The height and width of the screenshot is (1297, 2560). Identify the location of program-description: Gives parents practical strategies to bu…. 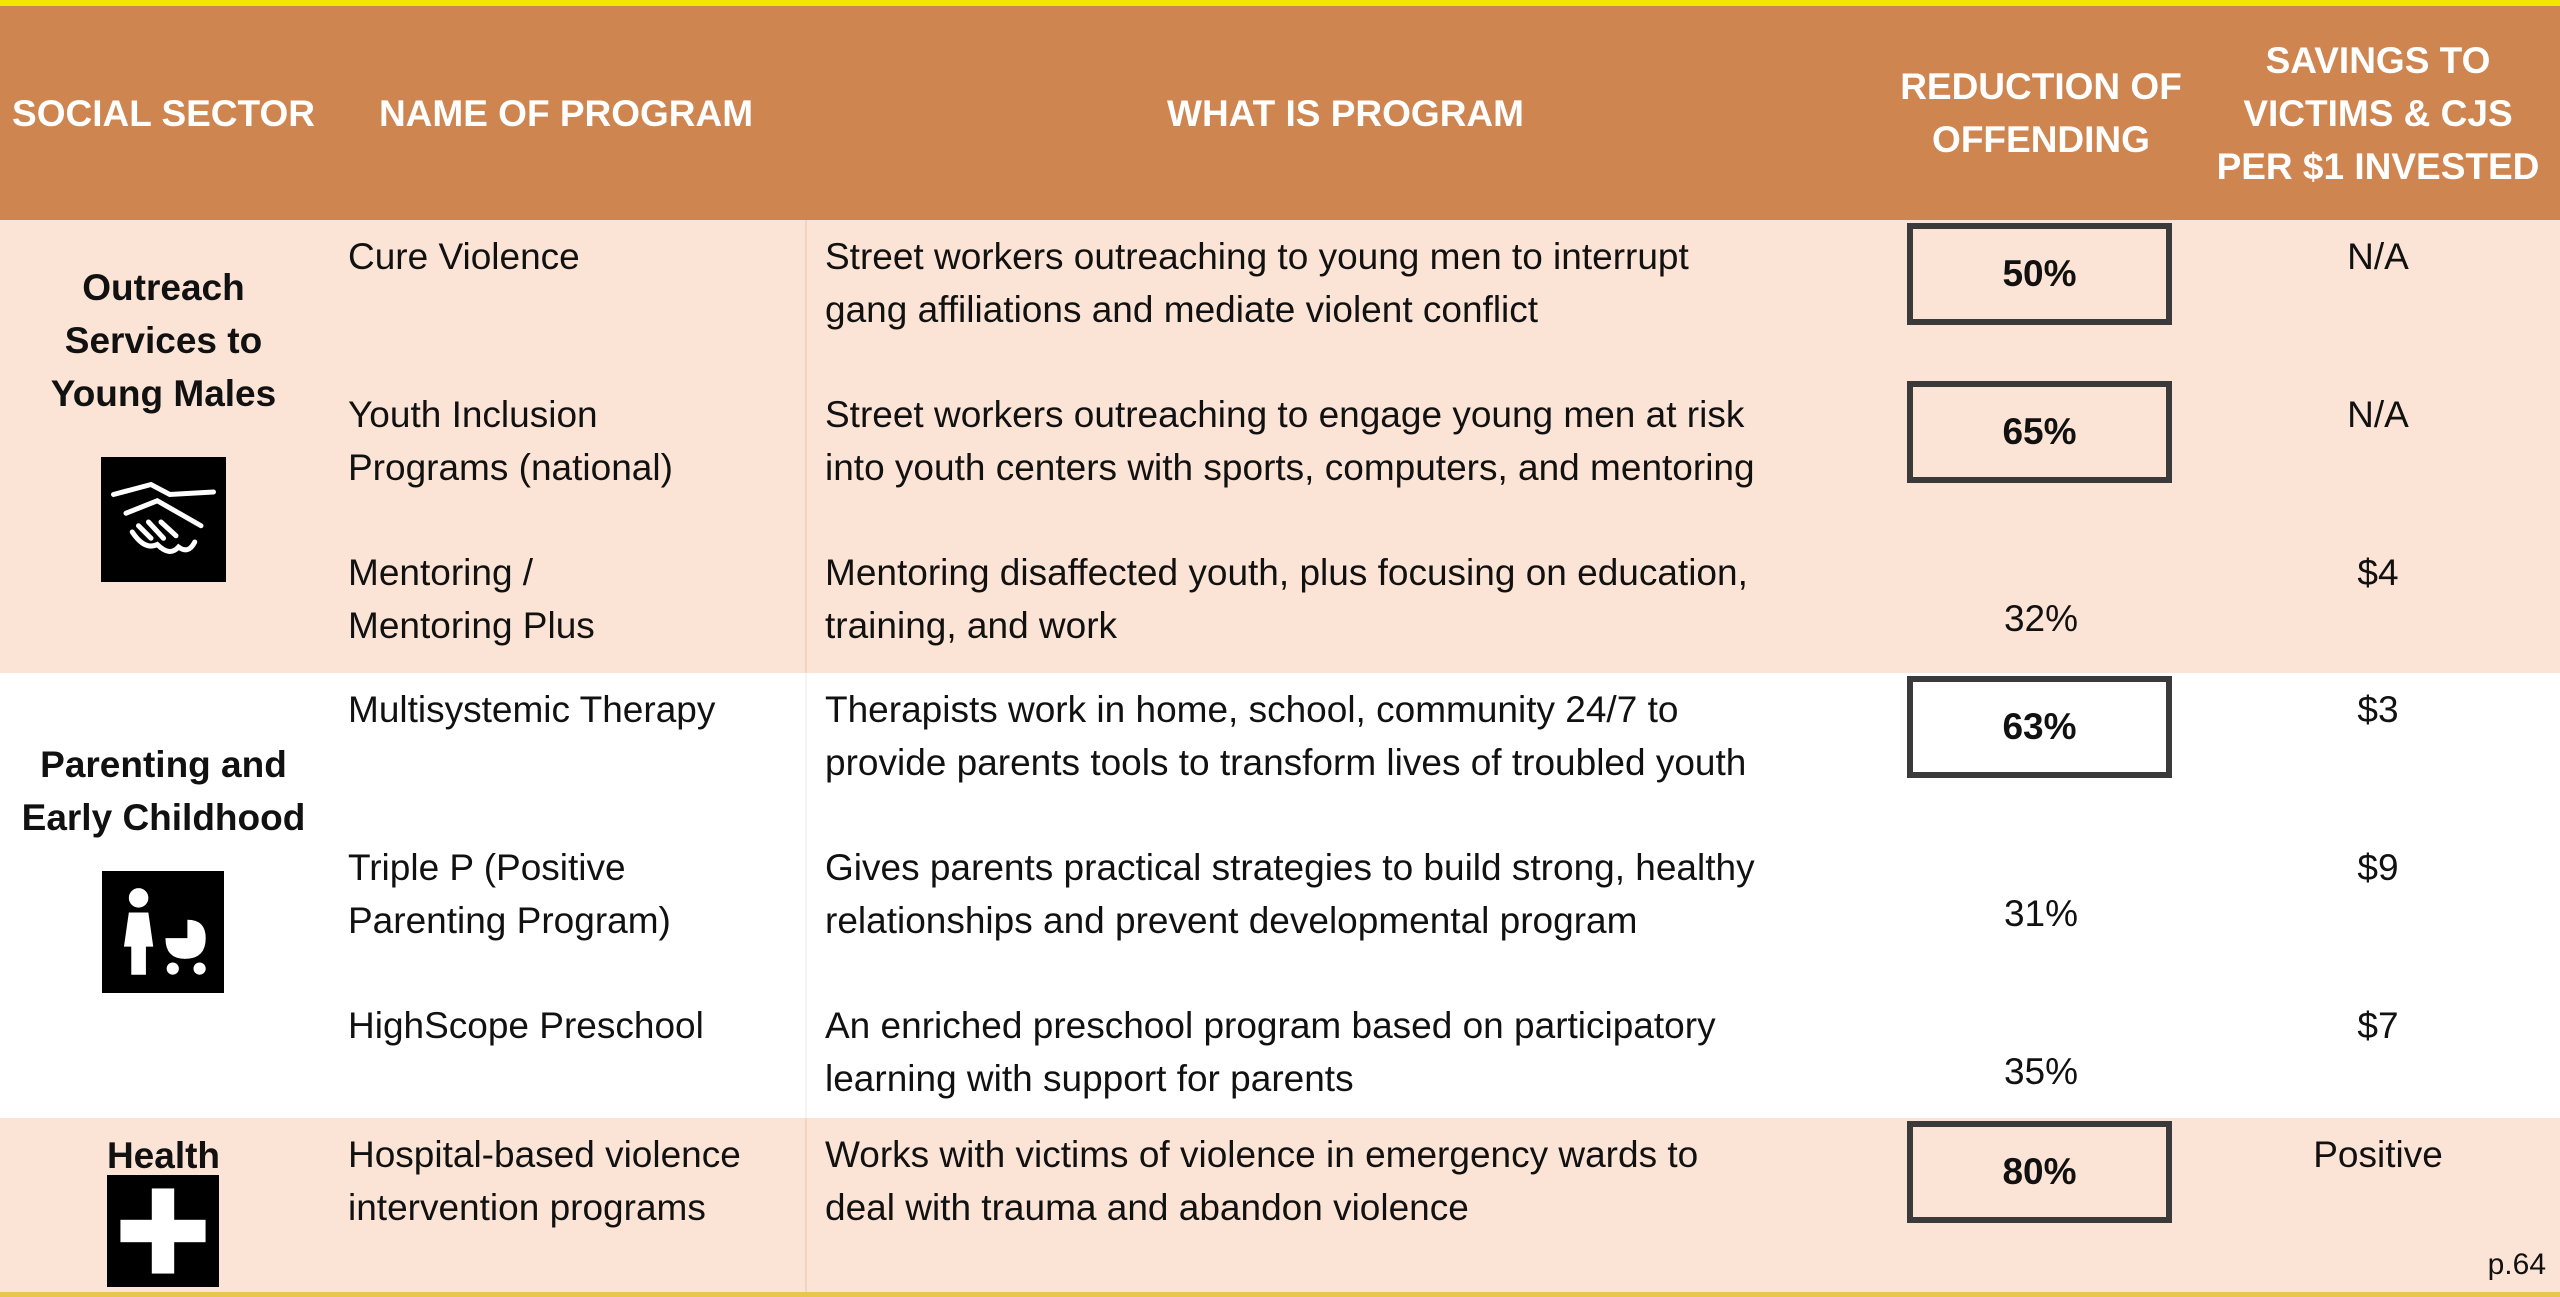
(1290, 894).